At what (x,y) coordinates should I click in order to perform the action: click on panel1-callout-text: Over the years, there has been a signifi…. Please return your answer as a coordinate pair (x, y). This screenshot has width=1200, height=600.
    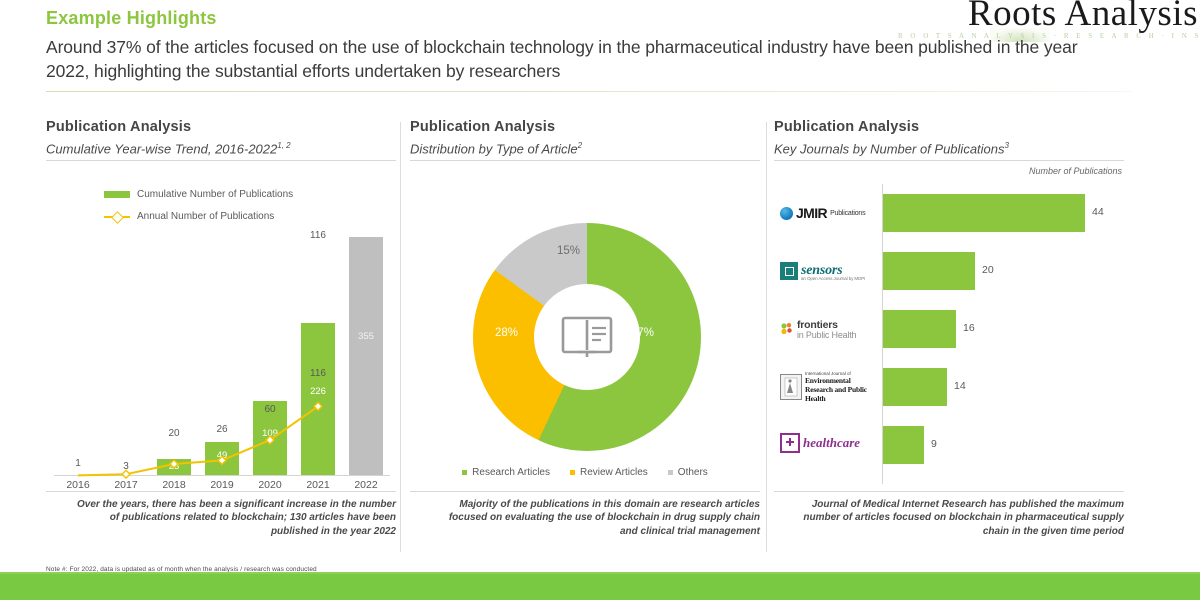
    Looking at the image, I should click on (236, 517).